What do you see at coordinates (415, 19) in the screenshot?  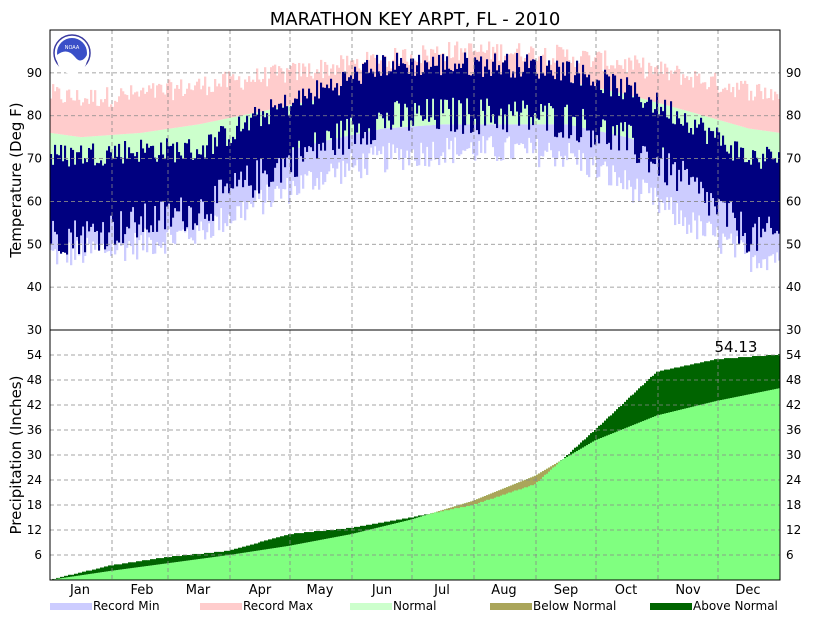 I see `chart-title: MARATHON KEY ARPT, FL - 2010` at bounding box center [415, 19].